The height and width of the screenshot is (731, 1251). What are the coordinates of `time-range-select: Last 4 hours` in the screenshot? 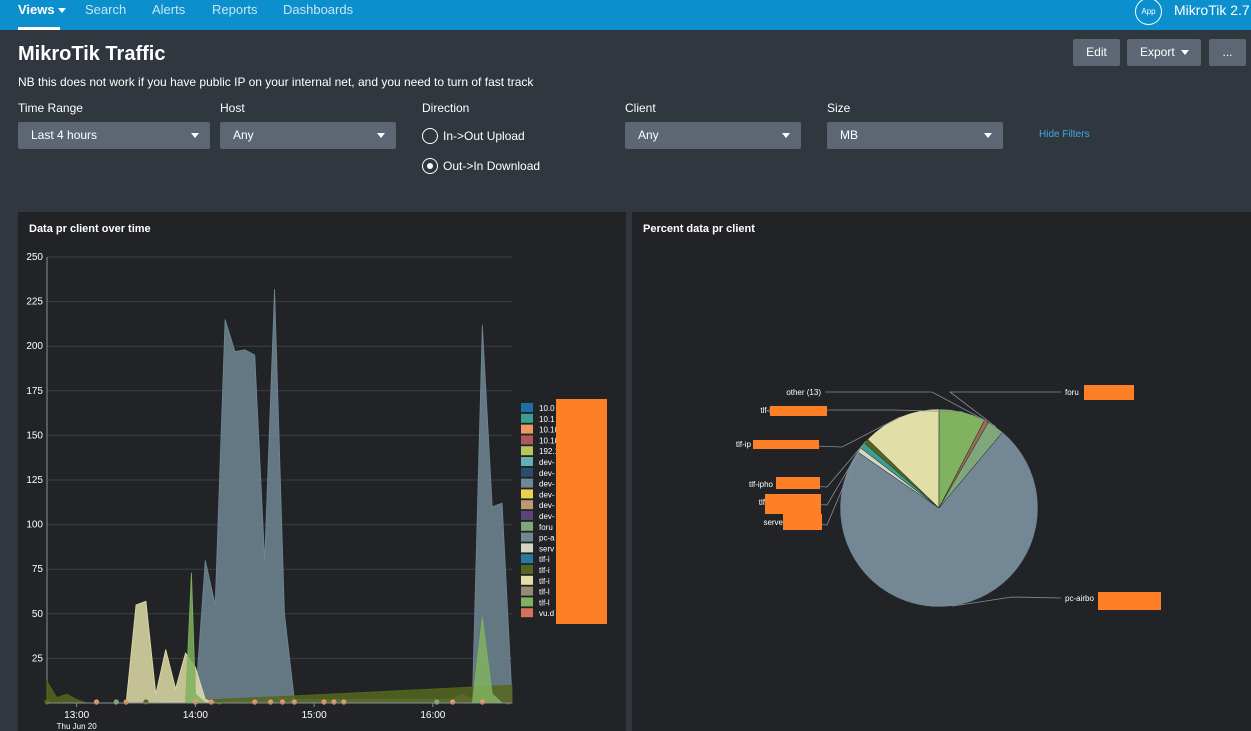 It's located at (114, 135).